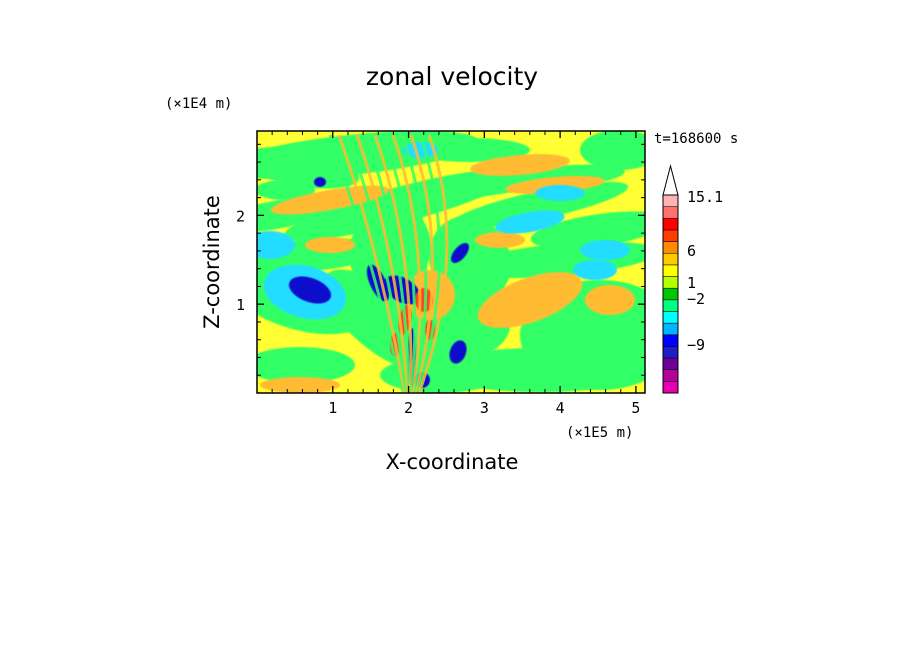  What do you see at coordinates (599, 433) in the screenshot?
I see `x-scale-label: (×1E5 m)` at bounding box center [599, 433].